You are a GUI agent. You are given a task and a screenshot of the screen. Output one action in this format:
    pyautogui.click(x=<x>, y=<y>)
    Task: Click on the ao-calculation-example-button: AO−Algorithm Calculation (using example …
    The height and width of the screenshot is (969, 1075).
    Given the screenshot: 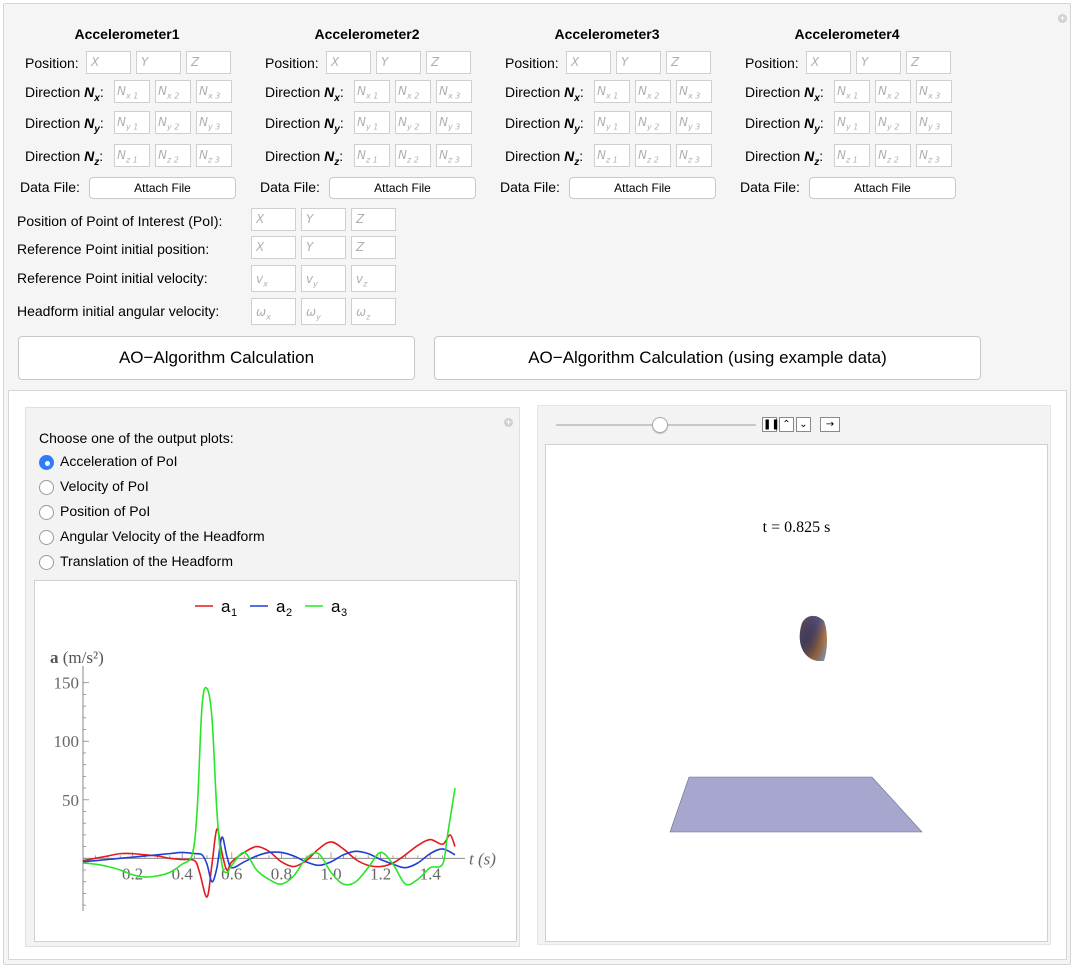 What is the action you would take?
    pyautogui.click(x=707, y=358)
    